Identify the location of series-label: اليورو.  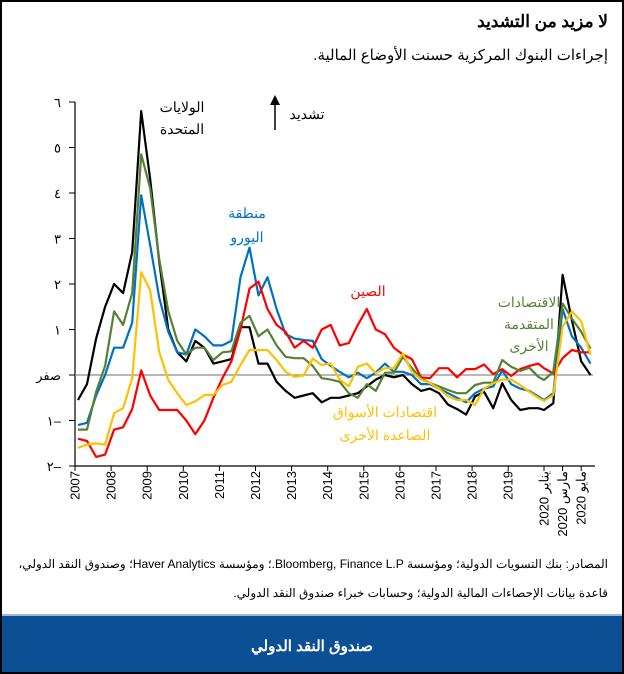
(246, 237).